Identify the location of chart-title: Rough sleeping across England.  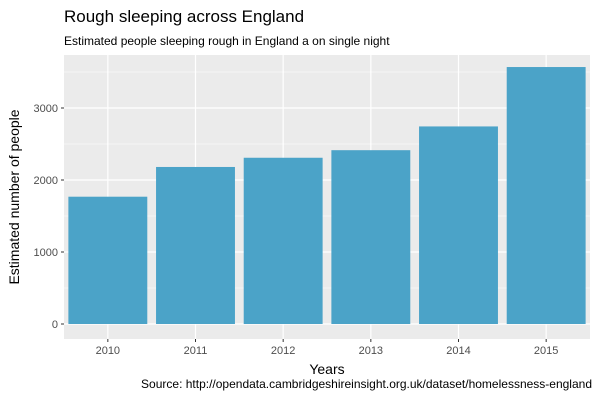
(184, 16).